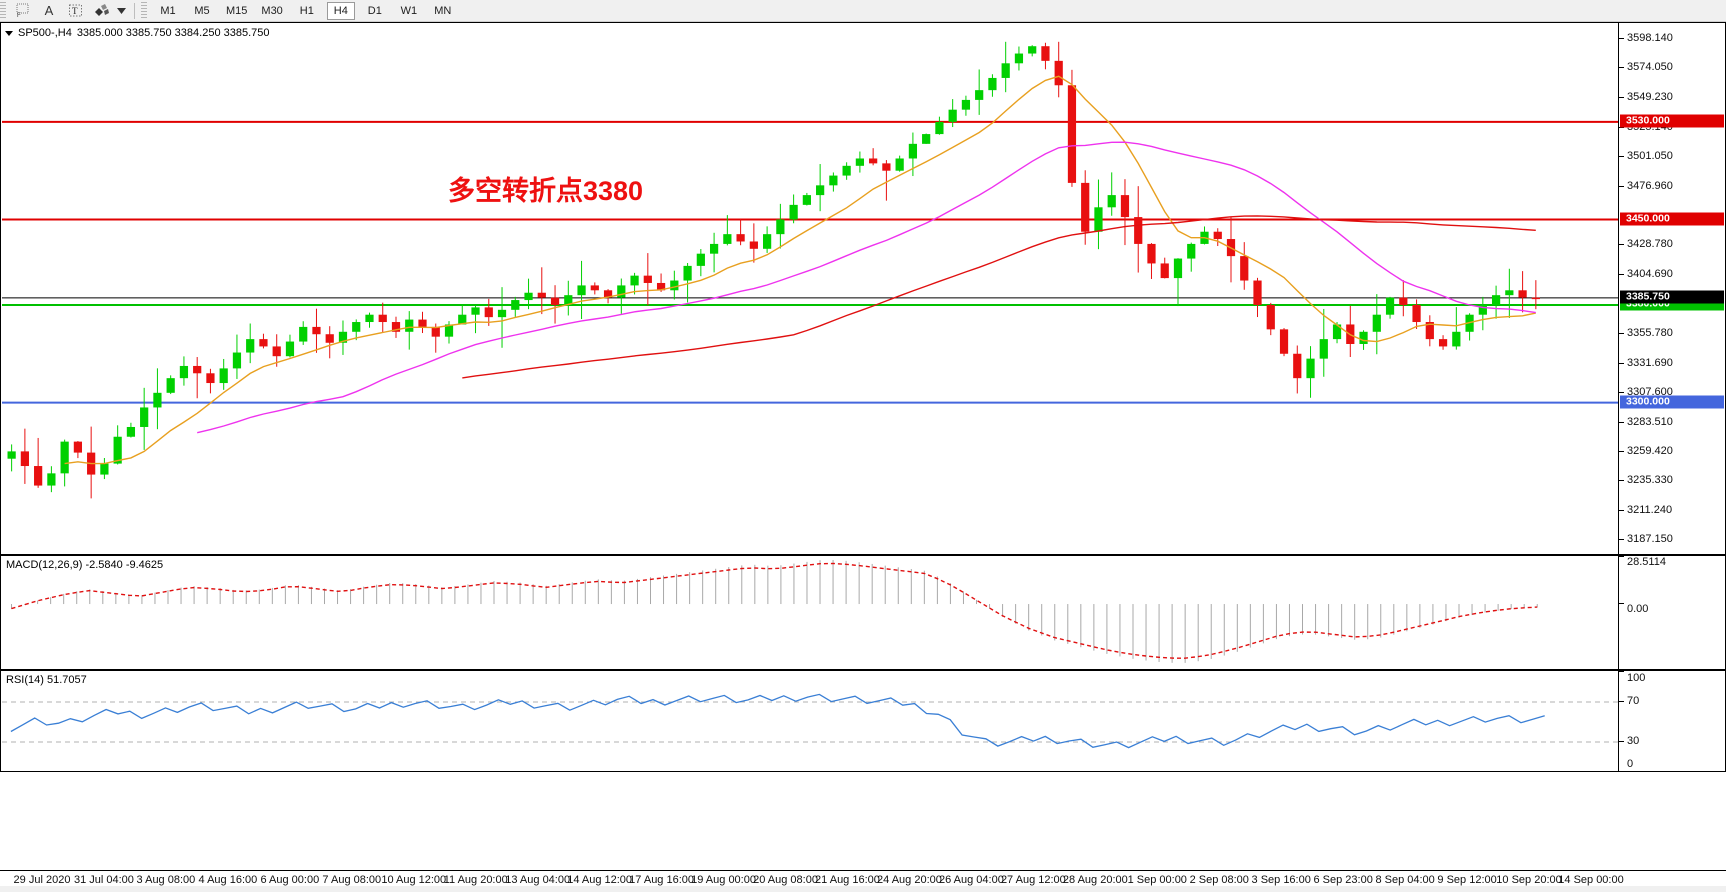  What do you see at coordinates (1095, 880) in the screenshot?
I see `time-tick-label: 28 Aug 20:00` at bounding box center [1095, 880].